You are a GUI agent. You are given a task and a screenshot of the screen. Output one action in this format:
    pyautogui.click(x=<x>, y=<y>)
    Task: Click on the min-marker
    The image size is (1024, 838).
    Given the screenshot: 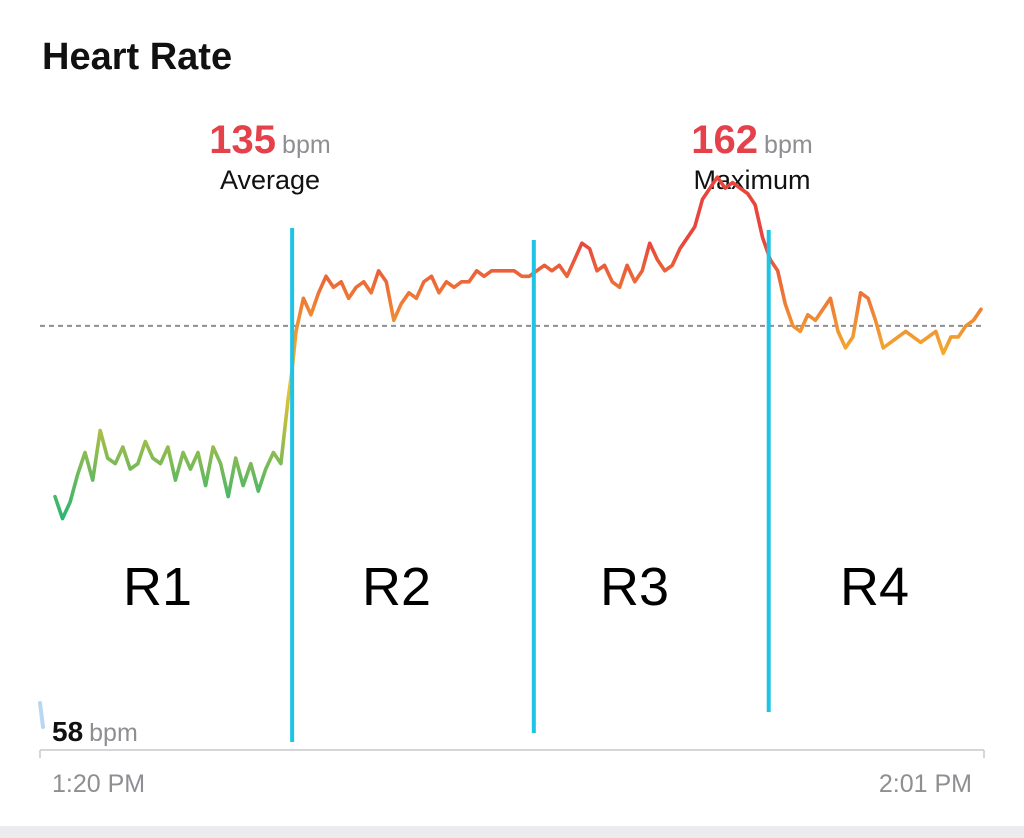 What is the action you would take?
    pyautogui.click(x=41, y=715)
    